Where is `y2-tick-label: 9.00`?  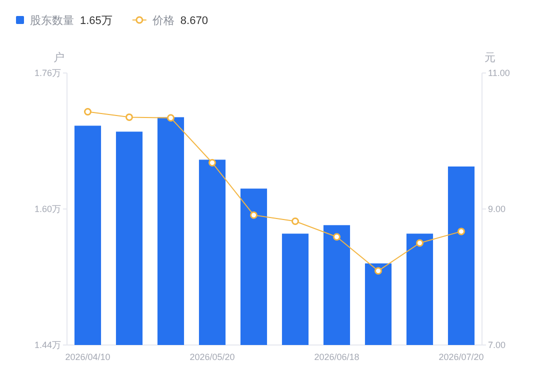 y2-tick-label: 9.00 is located at coordinates (497, 209).